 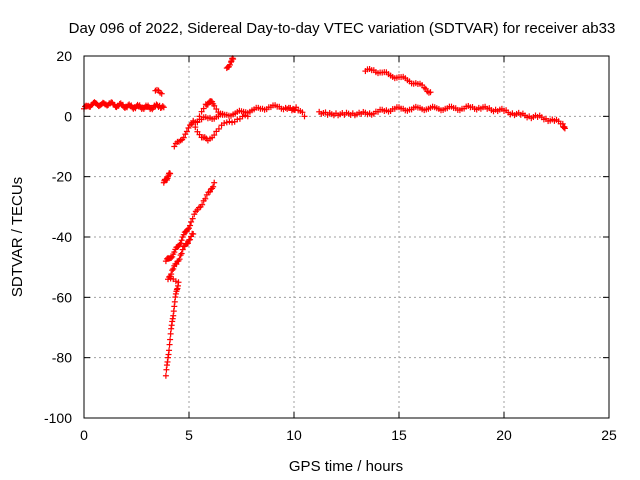 I want to click on x-axis-label: GPS time / hours, so click(x=346, y=466).